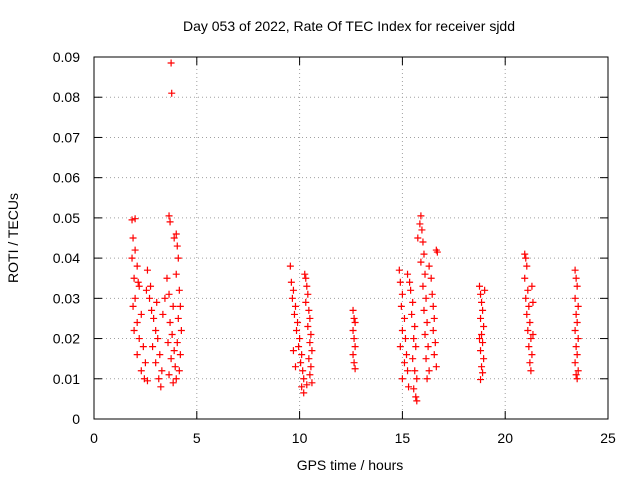  What do you see at coordinates (76, 419) in the screenshot?
I see `y-tick-label: 0` at bounding box center [76, 419].